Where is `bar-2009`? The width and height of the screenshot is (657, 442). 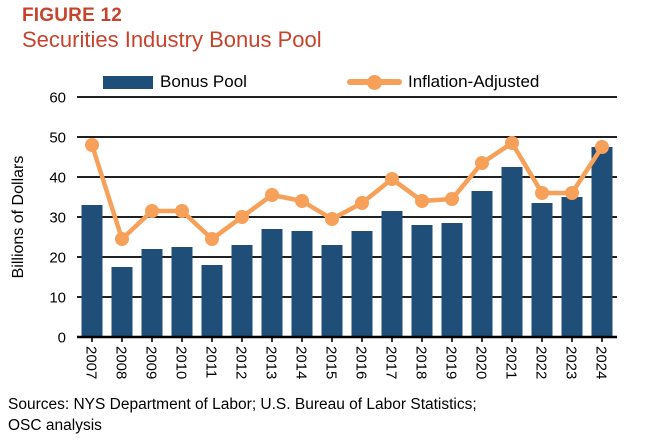
bar-2009 is located at coordinates (152, 293).